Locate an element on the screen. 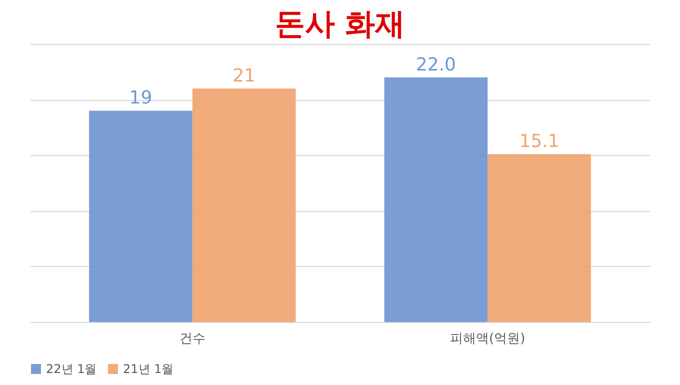 This screenshot has height=385, width=680. data-label: 21 is located at coordinates (244, 75).